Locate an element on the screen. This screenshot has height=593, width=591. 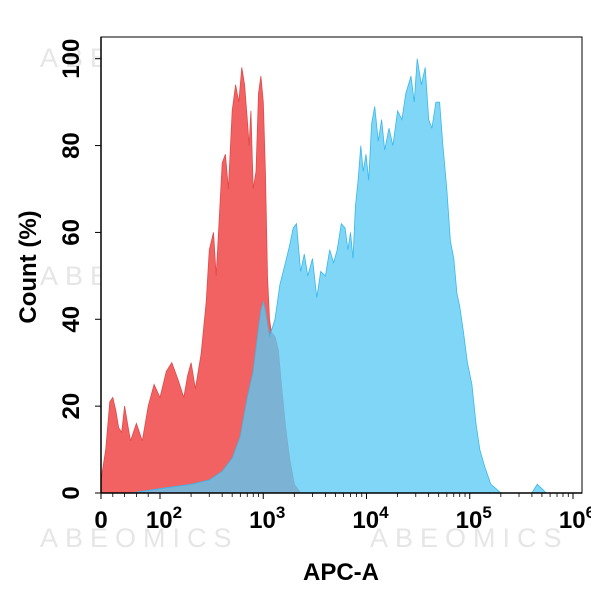
y-tick-label: 60 is located at coordinates (71, 232).